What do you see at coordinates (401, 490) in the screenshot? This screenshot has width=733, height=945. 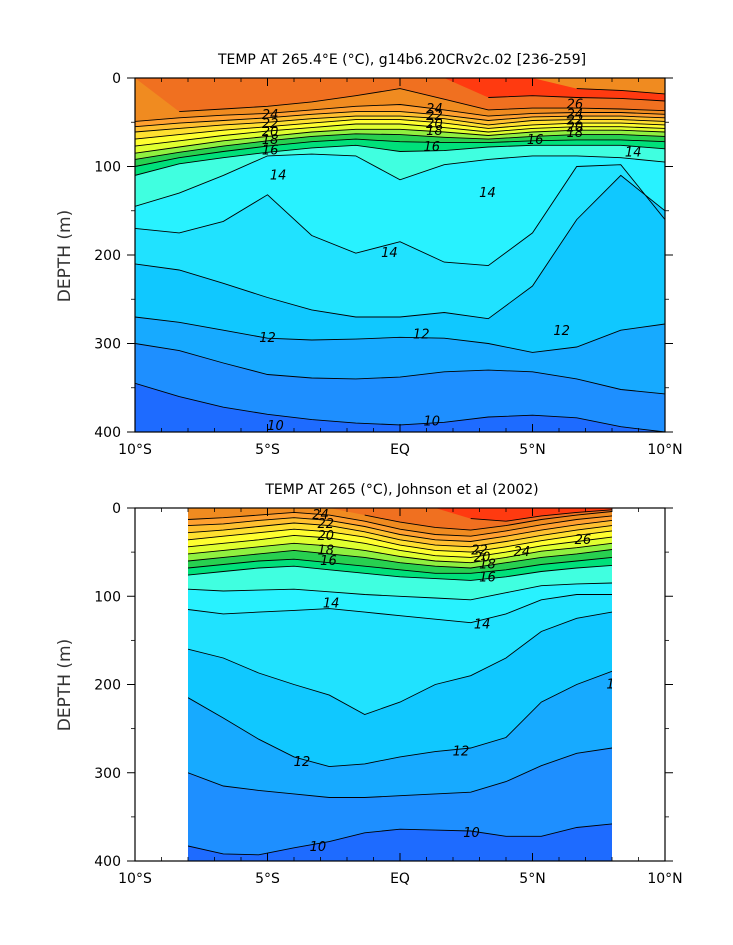 I see `panel-observed-title: TEMP AT 265 (°C), Johnson et al (2002)` at bounding box center [401, 490].